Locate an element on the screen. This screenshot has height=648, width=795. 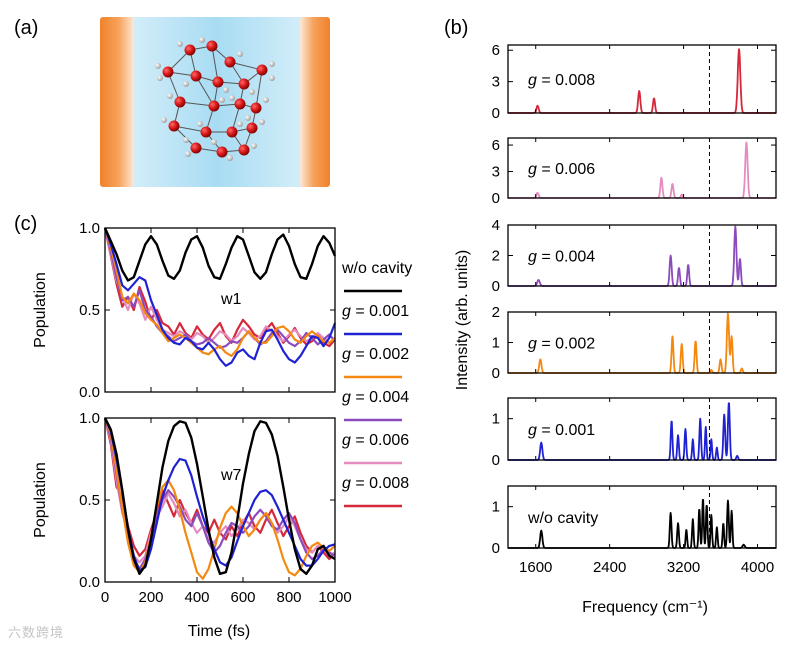
spectrum-panel-label: w/o cavity is located at coordinates (562, 518).